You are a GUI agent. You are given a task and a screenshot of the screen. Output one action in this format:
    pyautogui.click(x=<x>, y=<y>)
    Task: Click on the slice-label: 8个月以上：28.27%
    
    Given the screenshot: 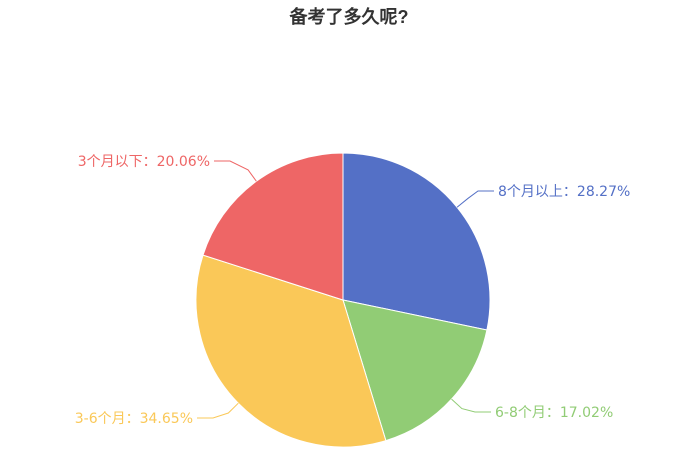 What is the action you would take?
    pyautogui.click(x=564, y=192)
    